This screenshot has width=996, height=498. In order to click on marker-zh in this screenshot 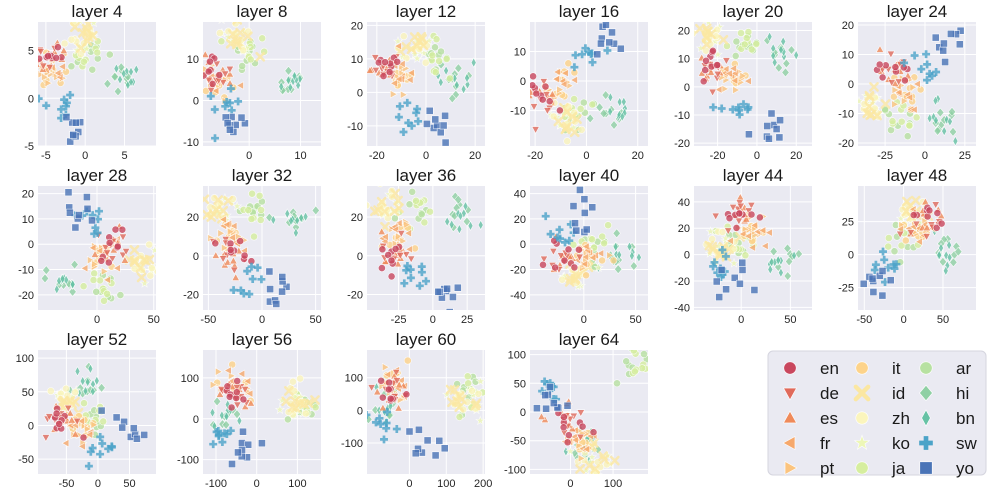, I will do `click(214, 198)`.